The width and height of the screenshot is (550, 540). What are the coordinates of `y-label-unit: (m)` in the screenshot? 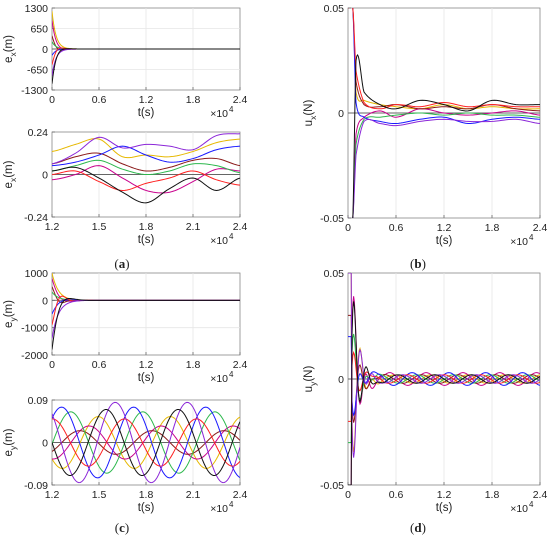 It's located at (9, 436).